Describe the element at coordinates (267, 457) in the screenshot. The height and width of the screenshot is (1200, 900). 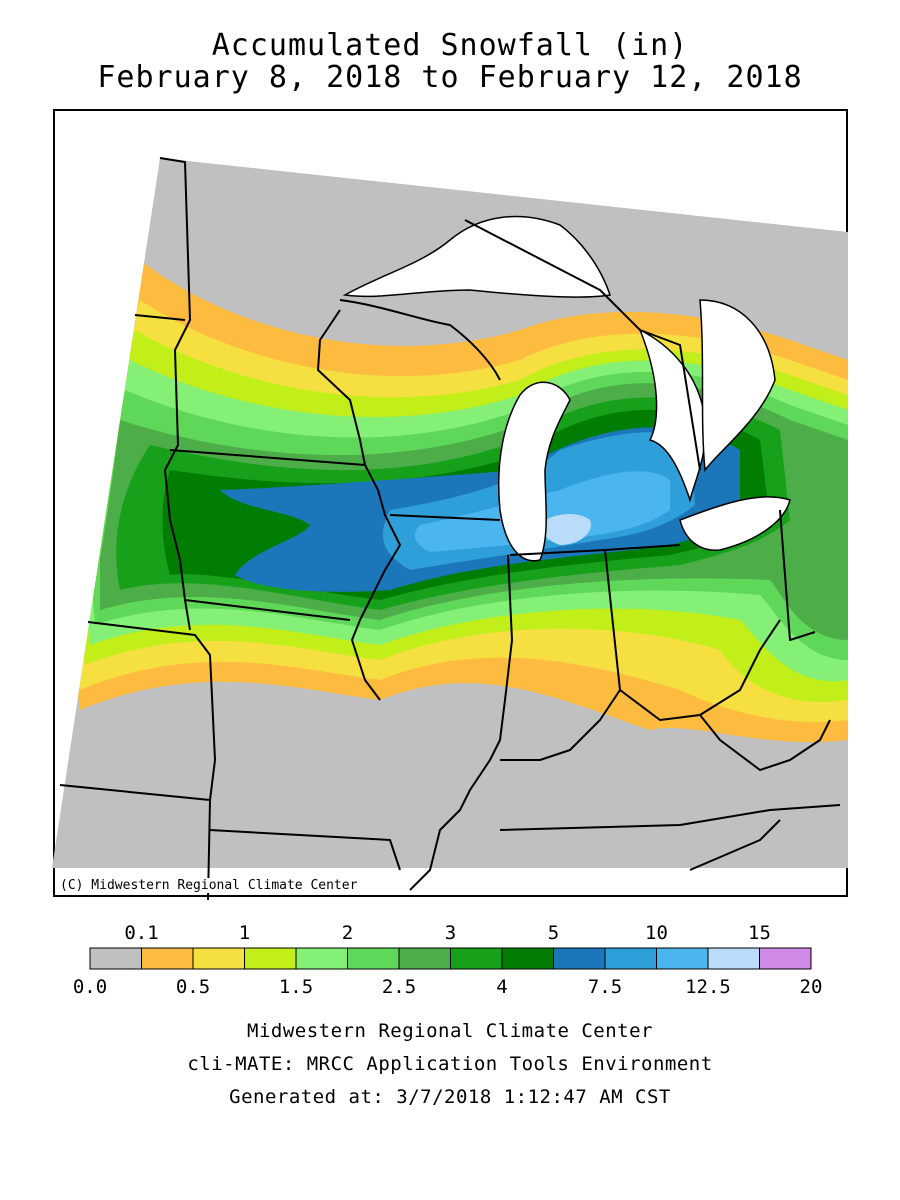
I see `border-mn-ia` at that location.